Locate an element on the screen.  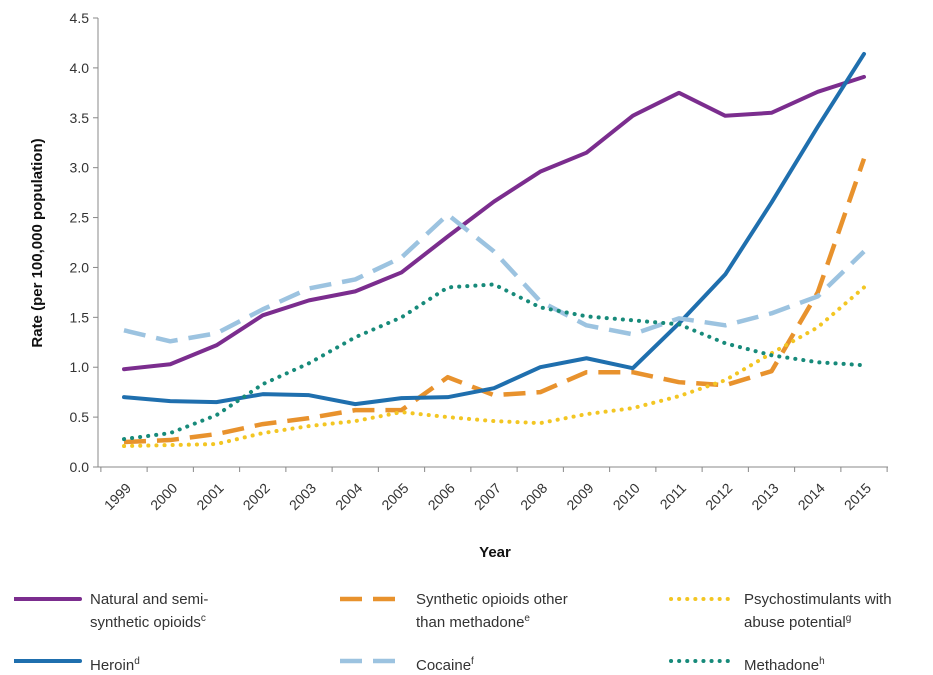
legend-footnote-marker: g is located at coordinates (848, 618).